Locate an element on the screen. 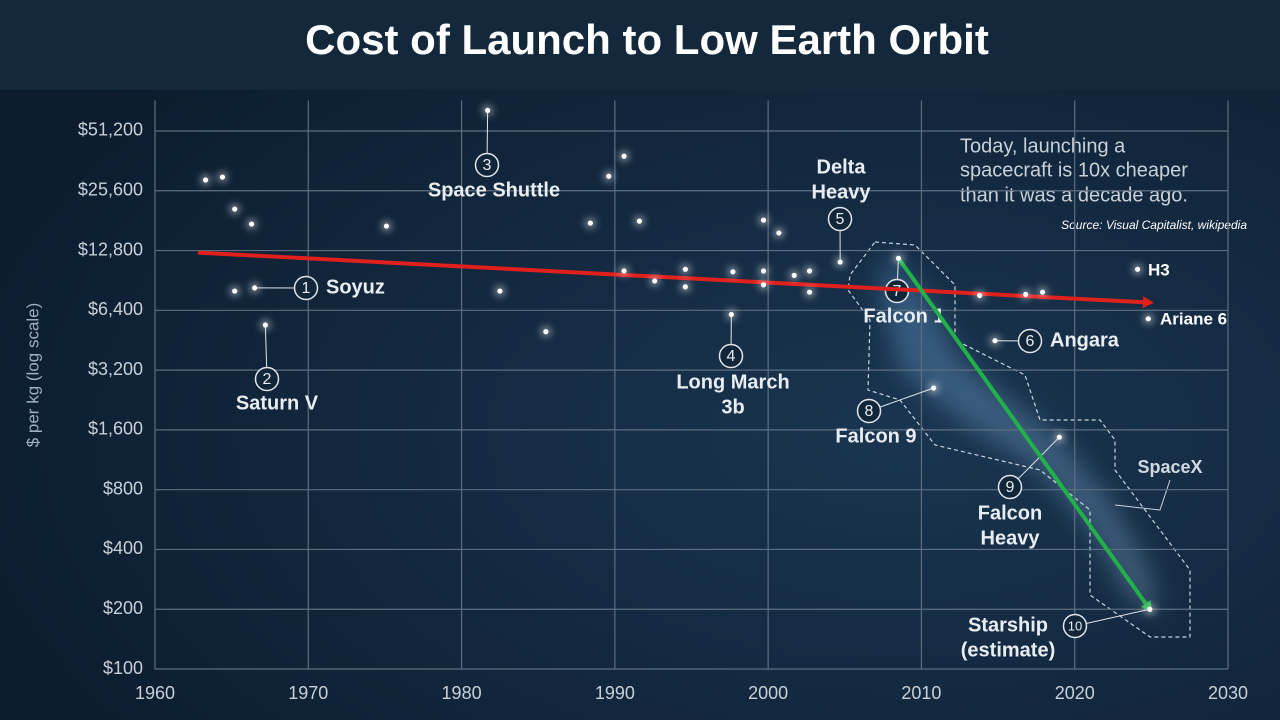  y-tick-label: $25,600 is located at coordinates (110, 190).